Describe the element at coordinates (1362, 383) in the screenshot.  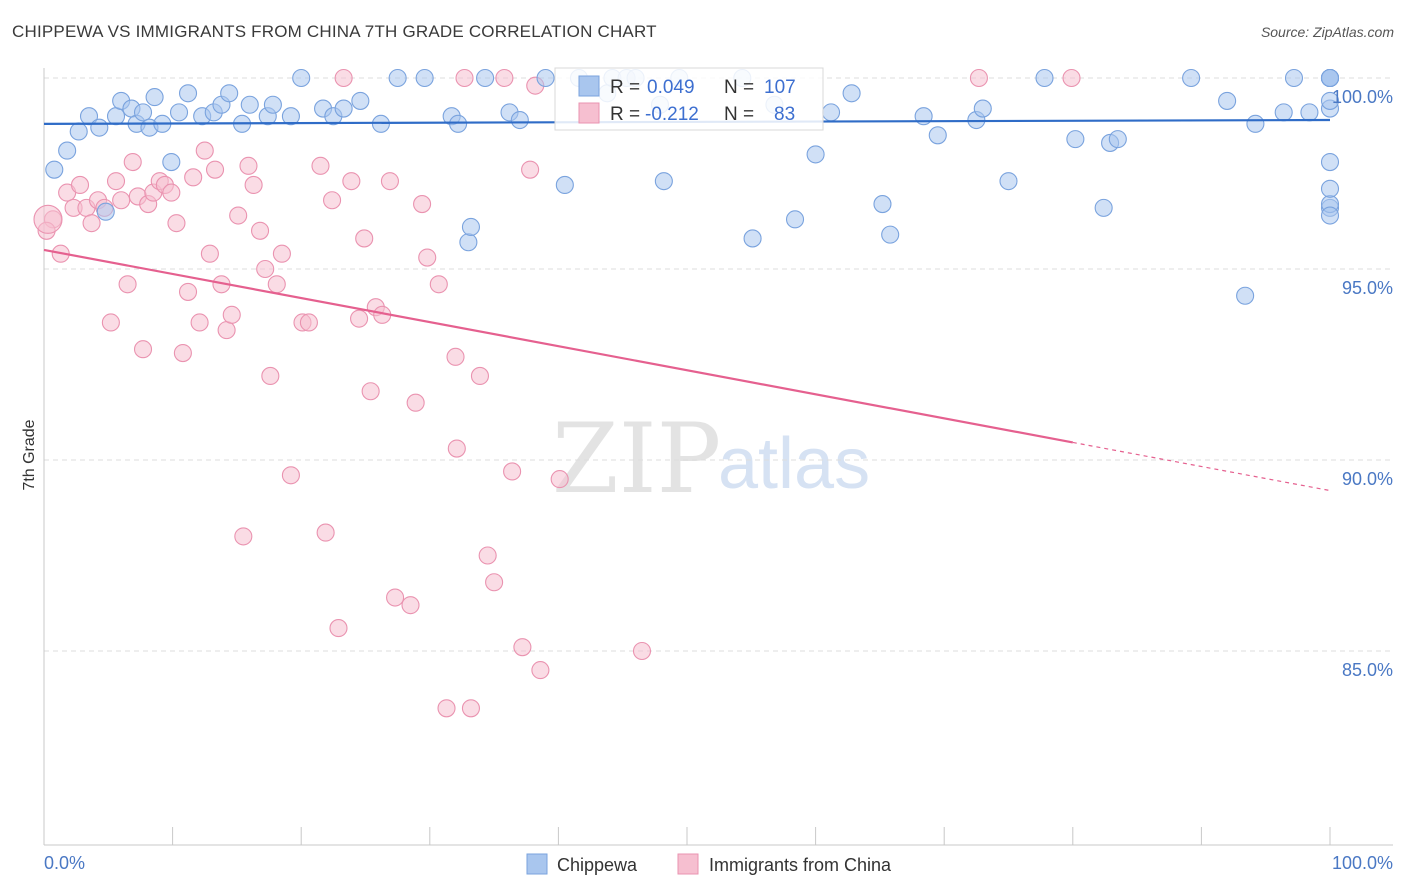
I see `y-tick-labels: 100.0% 95.0% 90.0% 85.0%` at that location.